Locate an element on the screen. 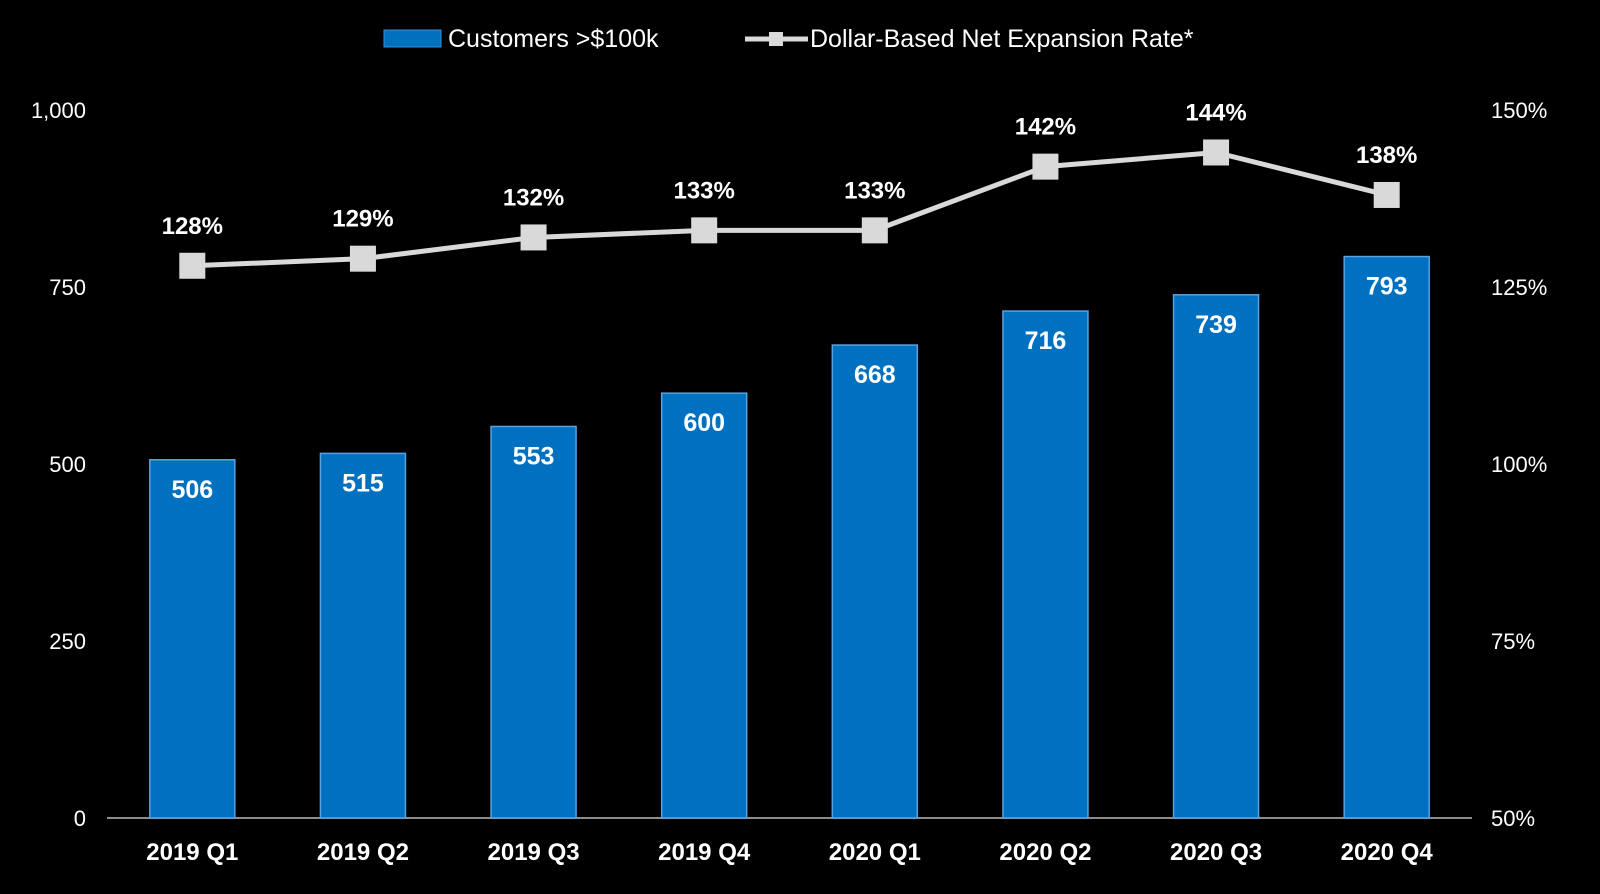  y-left-tick-label: 500 is located at coordinates (67, 464).